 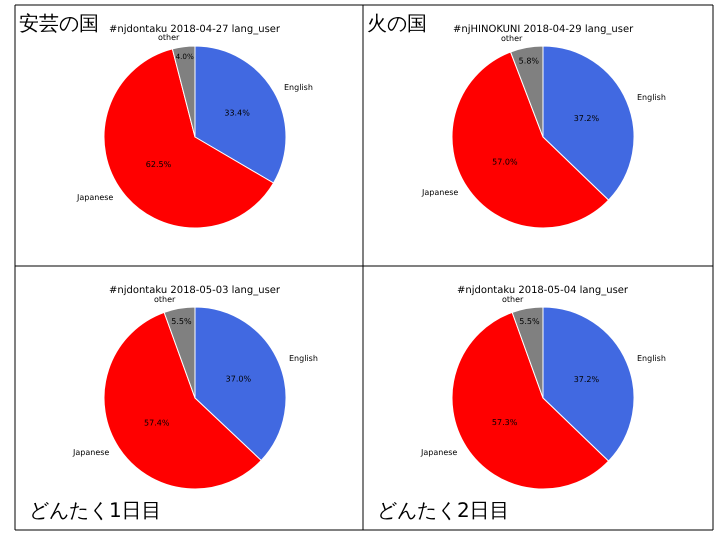 What do you see at coordinates (157, 423) in the screenshot?
I see `data-label: 57.4%` at bounding box center [157, 423].